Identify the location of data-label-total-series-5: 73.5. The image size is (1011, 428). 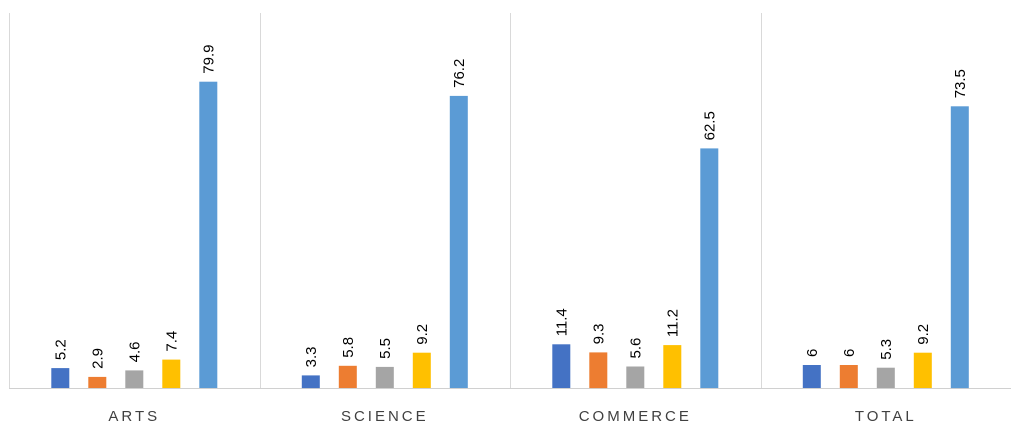
(960, 83).